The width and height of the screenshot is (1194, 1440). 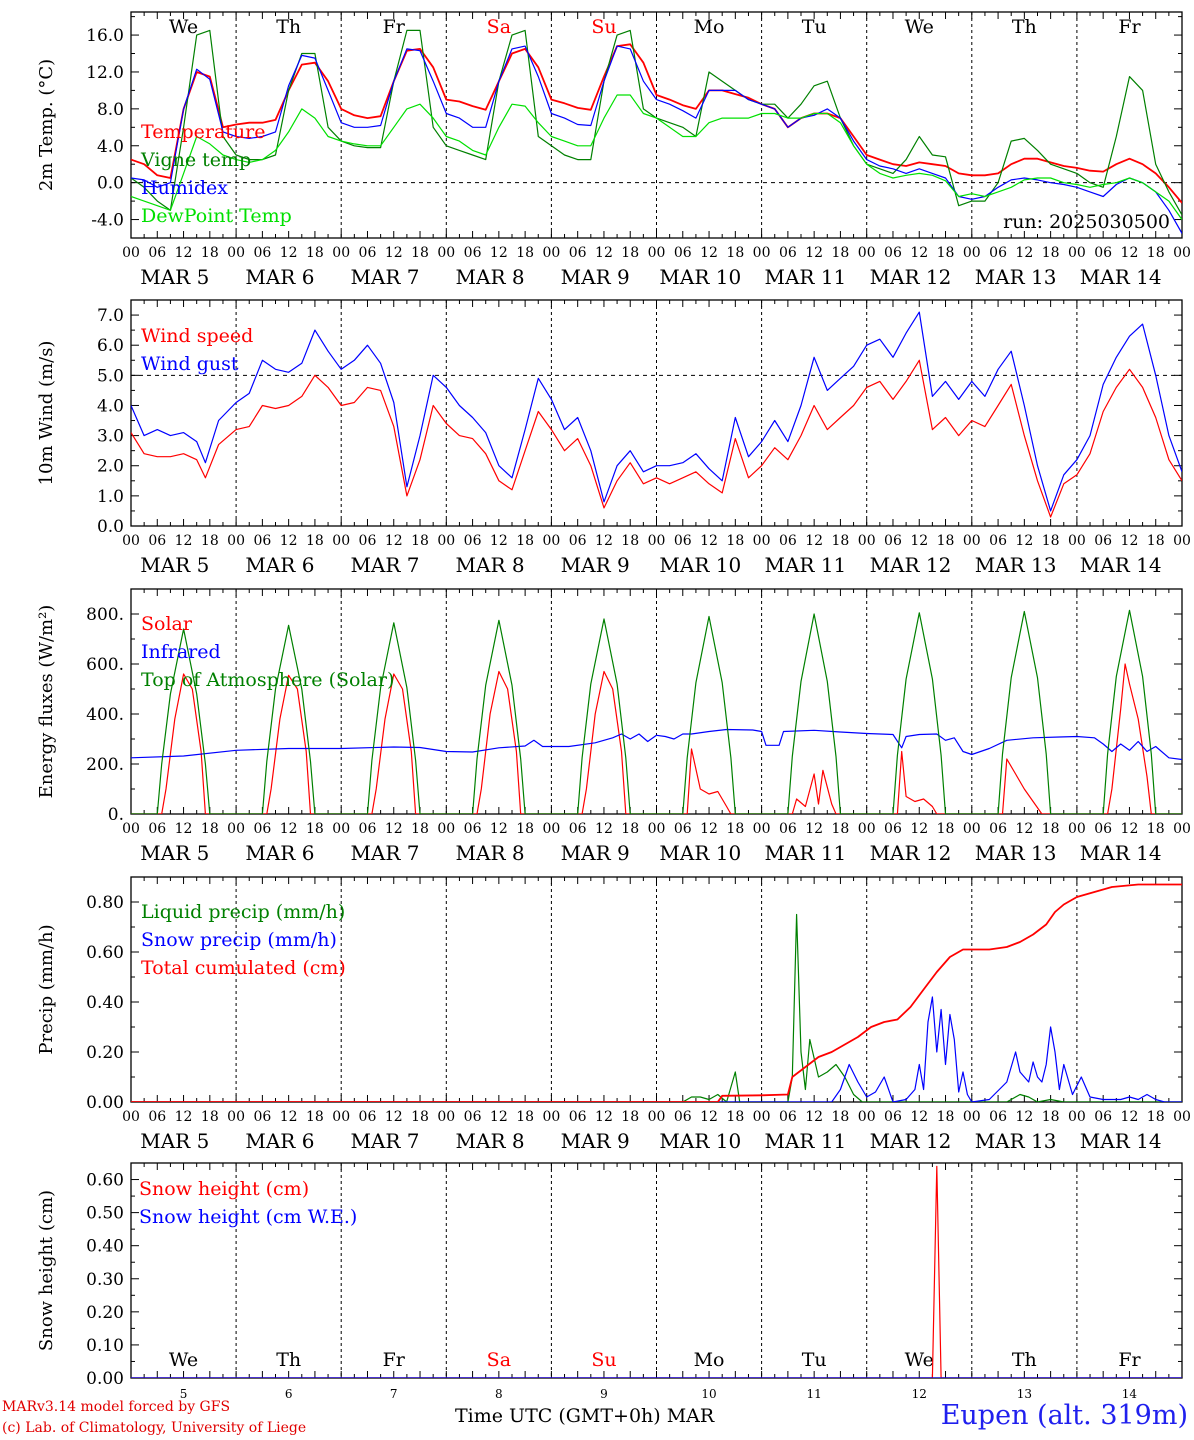 What do you see at coordinates (1121, 565) in the screenshot?
I see `date-label: MAR 14` at bounding box center [1121, 565].